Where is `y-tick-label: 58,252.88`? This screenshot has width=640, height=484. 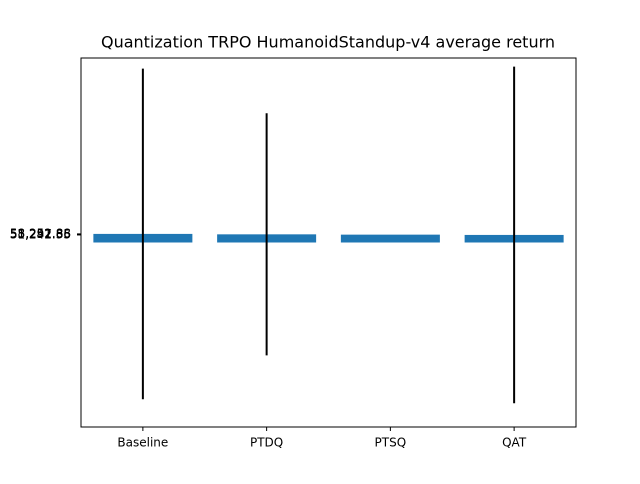 y-tick-label: 58,252.88 is located at coordinates (40, 233).